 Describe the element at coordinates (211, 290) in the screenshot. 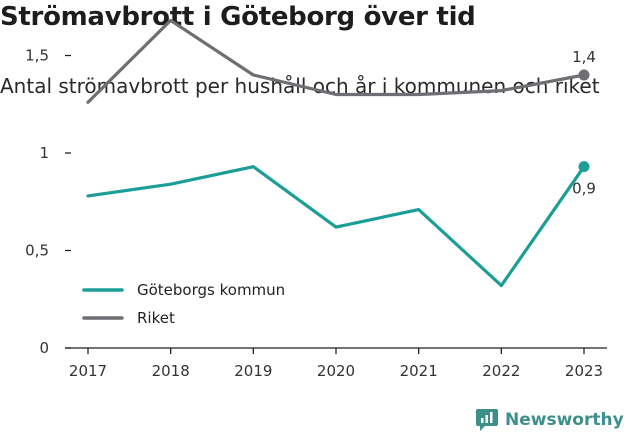

I see `legend-label-goteborg: Göteborgs kommun` at that location.